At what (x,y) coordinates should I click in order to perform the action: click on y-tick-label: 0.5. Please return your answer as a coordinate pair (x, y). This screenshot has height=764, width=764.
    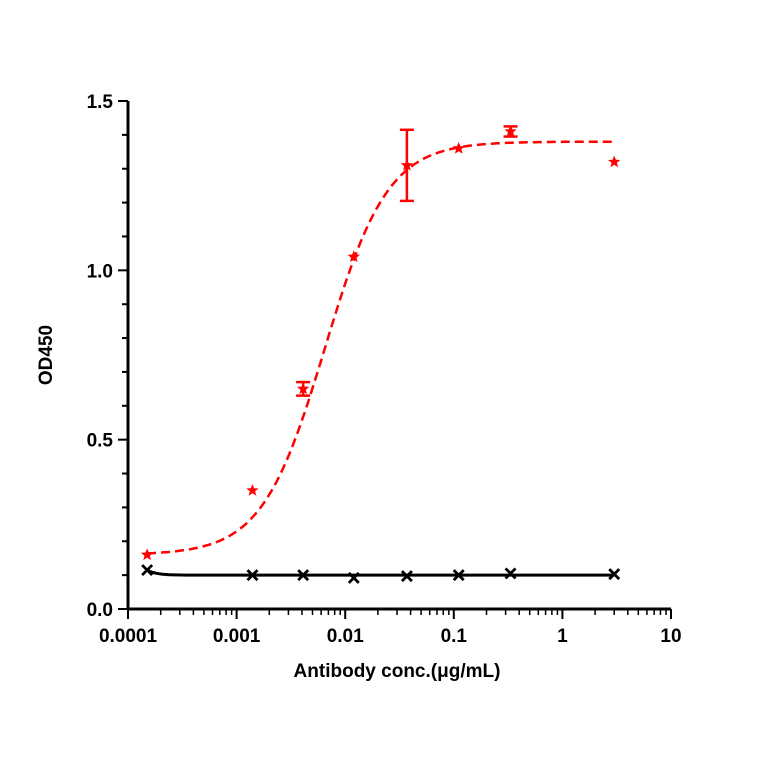
    Looking at the image, I should click on (100, 441).